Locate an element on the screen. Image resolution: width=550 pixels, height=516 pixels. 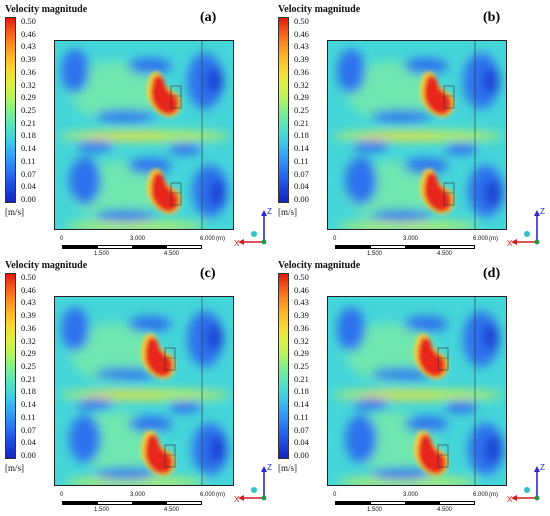
colorbar-tick: 0.04 is located at coordinates (28, 186).